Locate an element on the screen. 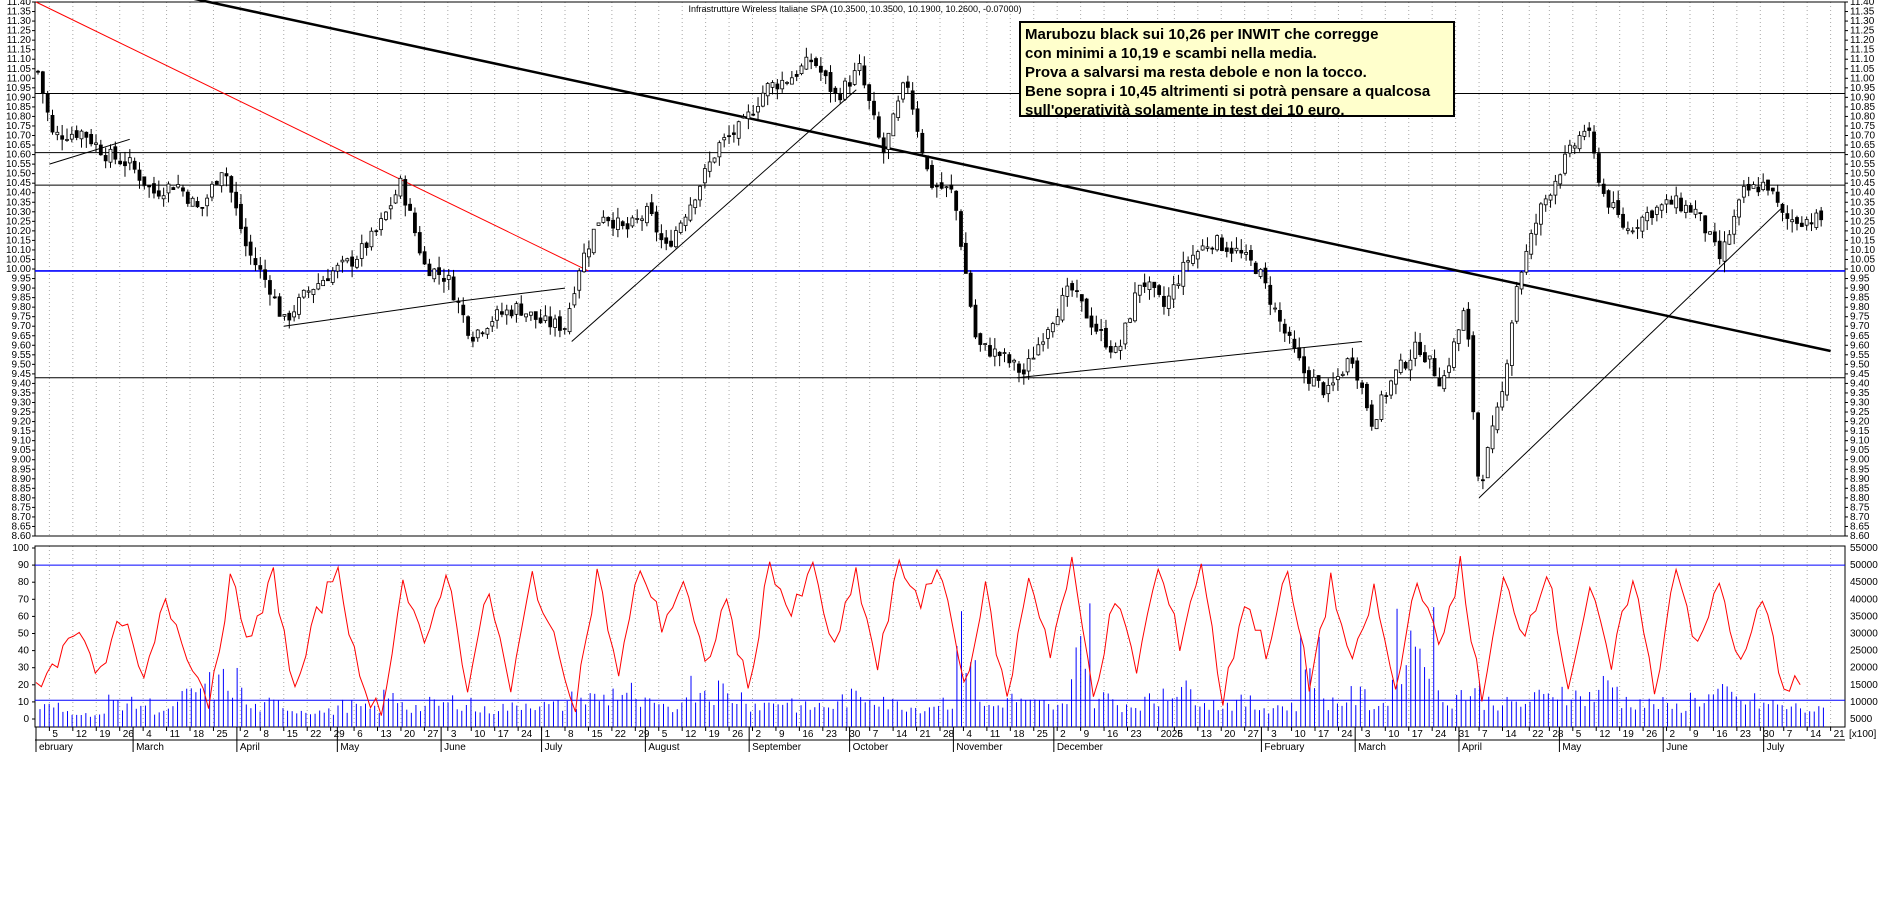 Image resolution: width=1890 pixels, height=908 pixels. price-tick-left: 10.10 is located at coordinates (18, 250).